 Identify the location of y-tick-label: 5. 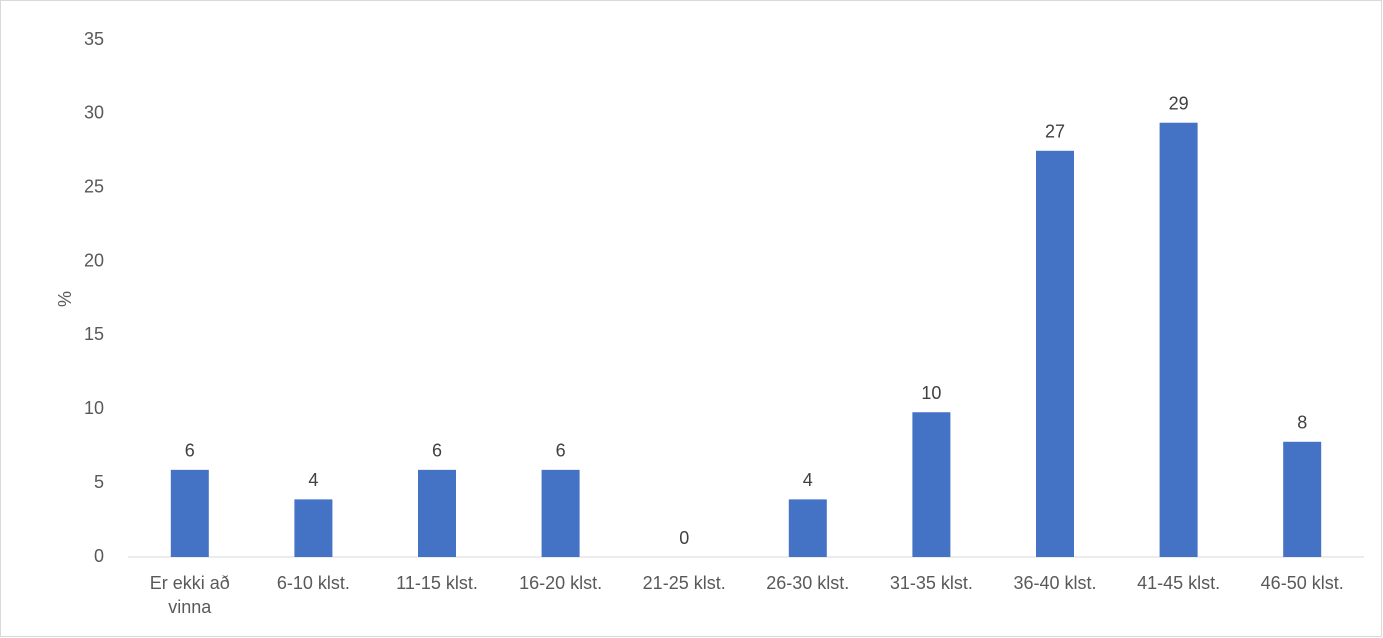
(99, 482).